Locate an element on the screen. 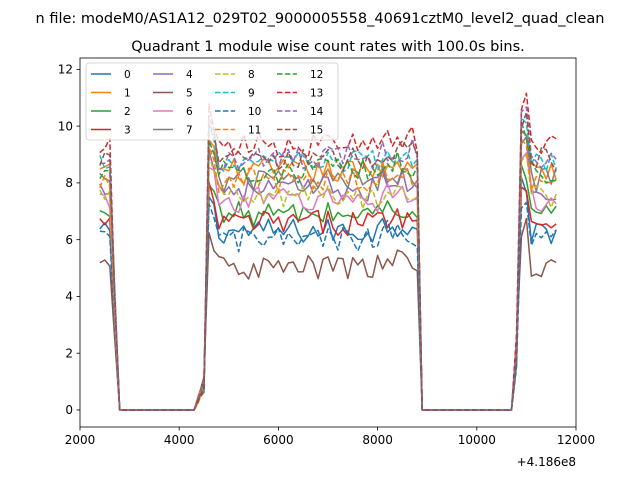 The width and height of the screenshot is (640, 480). legend-frame is located at coordinates (212, 101).